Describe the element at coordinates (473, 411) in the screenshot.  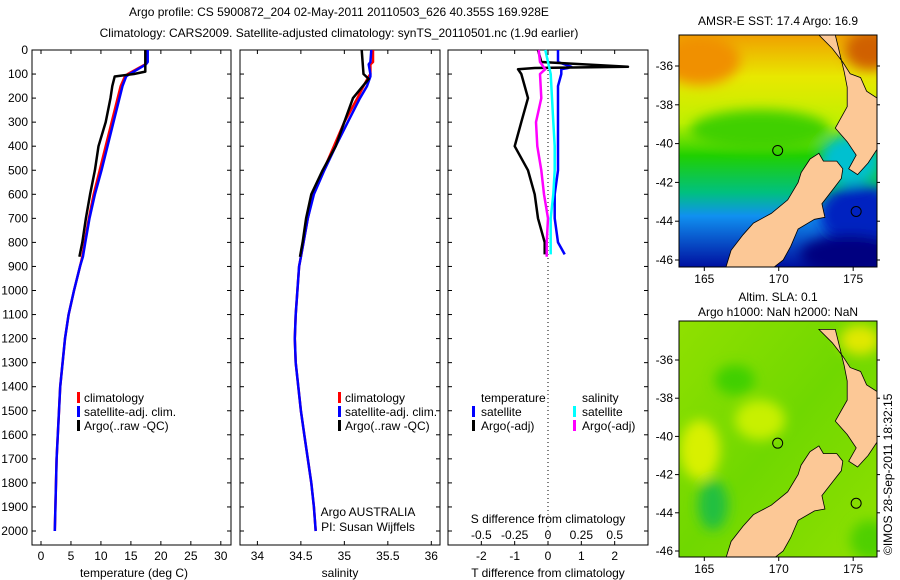
I see `legend-swatch-t-satellite` at that location.